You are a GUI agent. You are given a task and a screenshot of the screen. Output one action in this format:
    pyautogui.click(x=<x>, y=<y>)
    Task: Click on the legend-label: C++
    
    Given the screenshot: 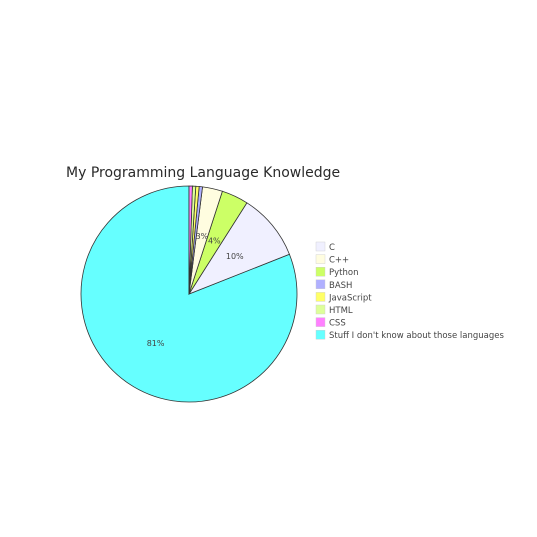 What is the action you would take?
    pyautogui.click(x=339, y=261)
    